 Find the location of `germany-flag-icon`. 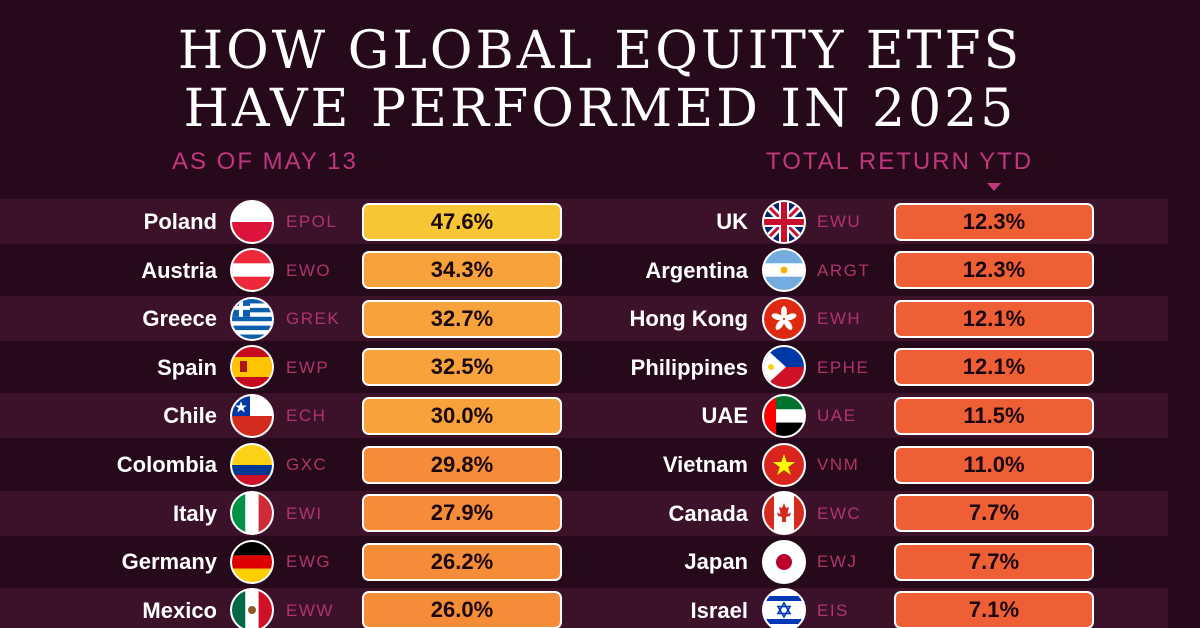

germany-flag-icon is located at coordinates (252, 561).